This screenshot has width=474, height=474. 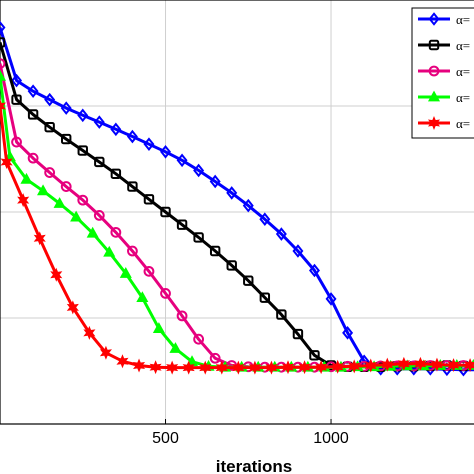 I want to click on x-axis-ticks: 500 1000, so click(x=250, y=433).